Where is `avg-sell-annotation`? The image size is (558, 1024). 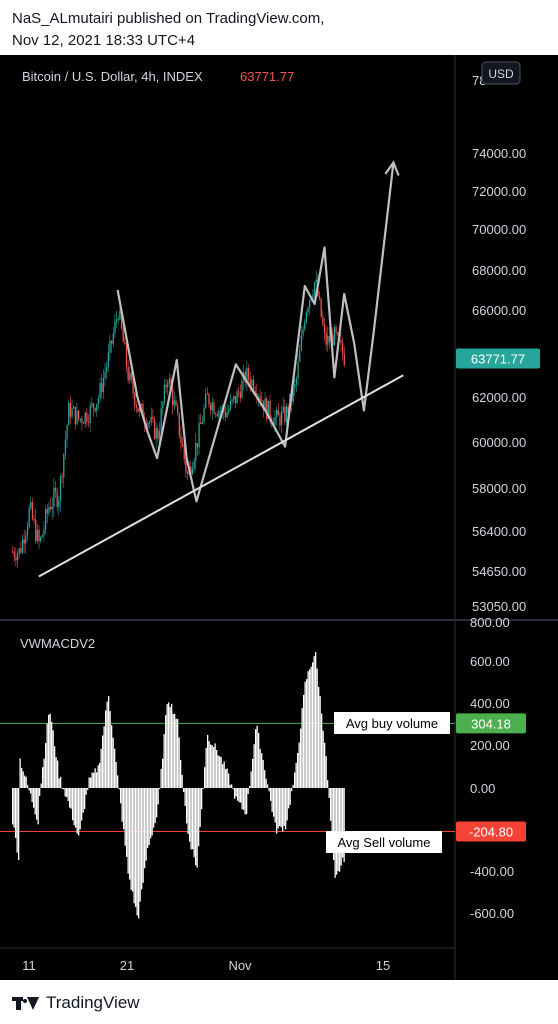
avg-sell-annotation is located at coordinates (384, 842).